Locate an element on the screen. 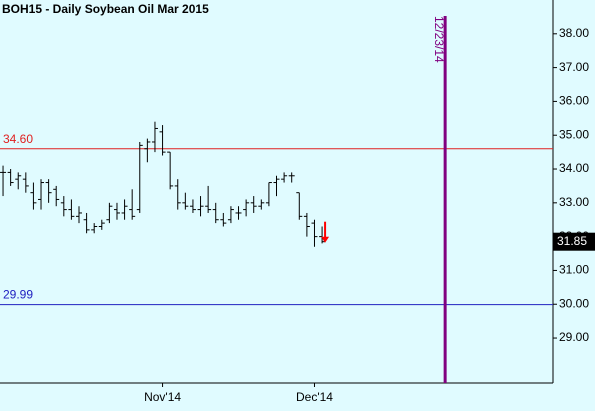 This screenshot has width=595, height=411. y-tick-label: 36.00 is located at coordinates (574, 101).